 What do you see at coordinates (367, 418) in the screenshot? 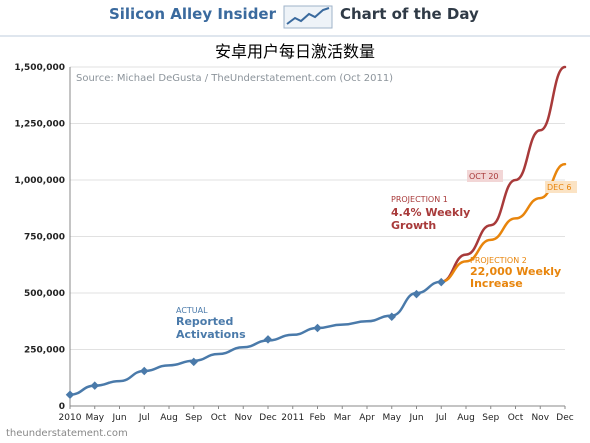
I see `x-tick-label: Apr` at bounding box center [367, 418].